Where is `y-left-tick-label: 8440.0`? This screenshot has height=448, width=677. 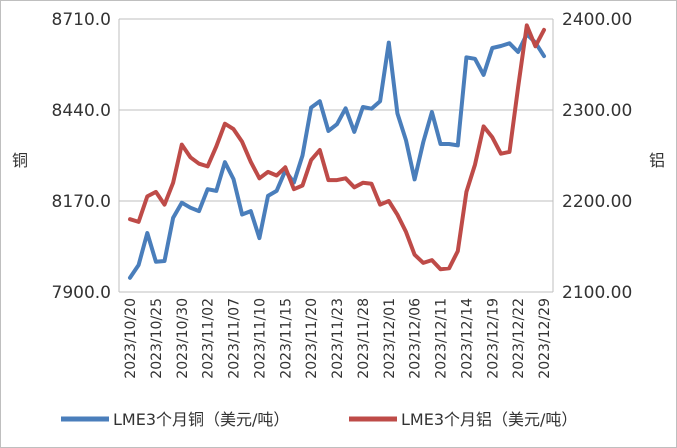 y-left-tick-label: 8440.0 is located at coordinates (81, 111).